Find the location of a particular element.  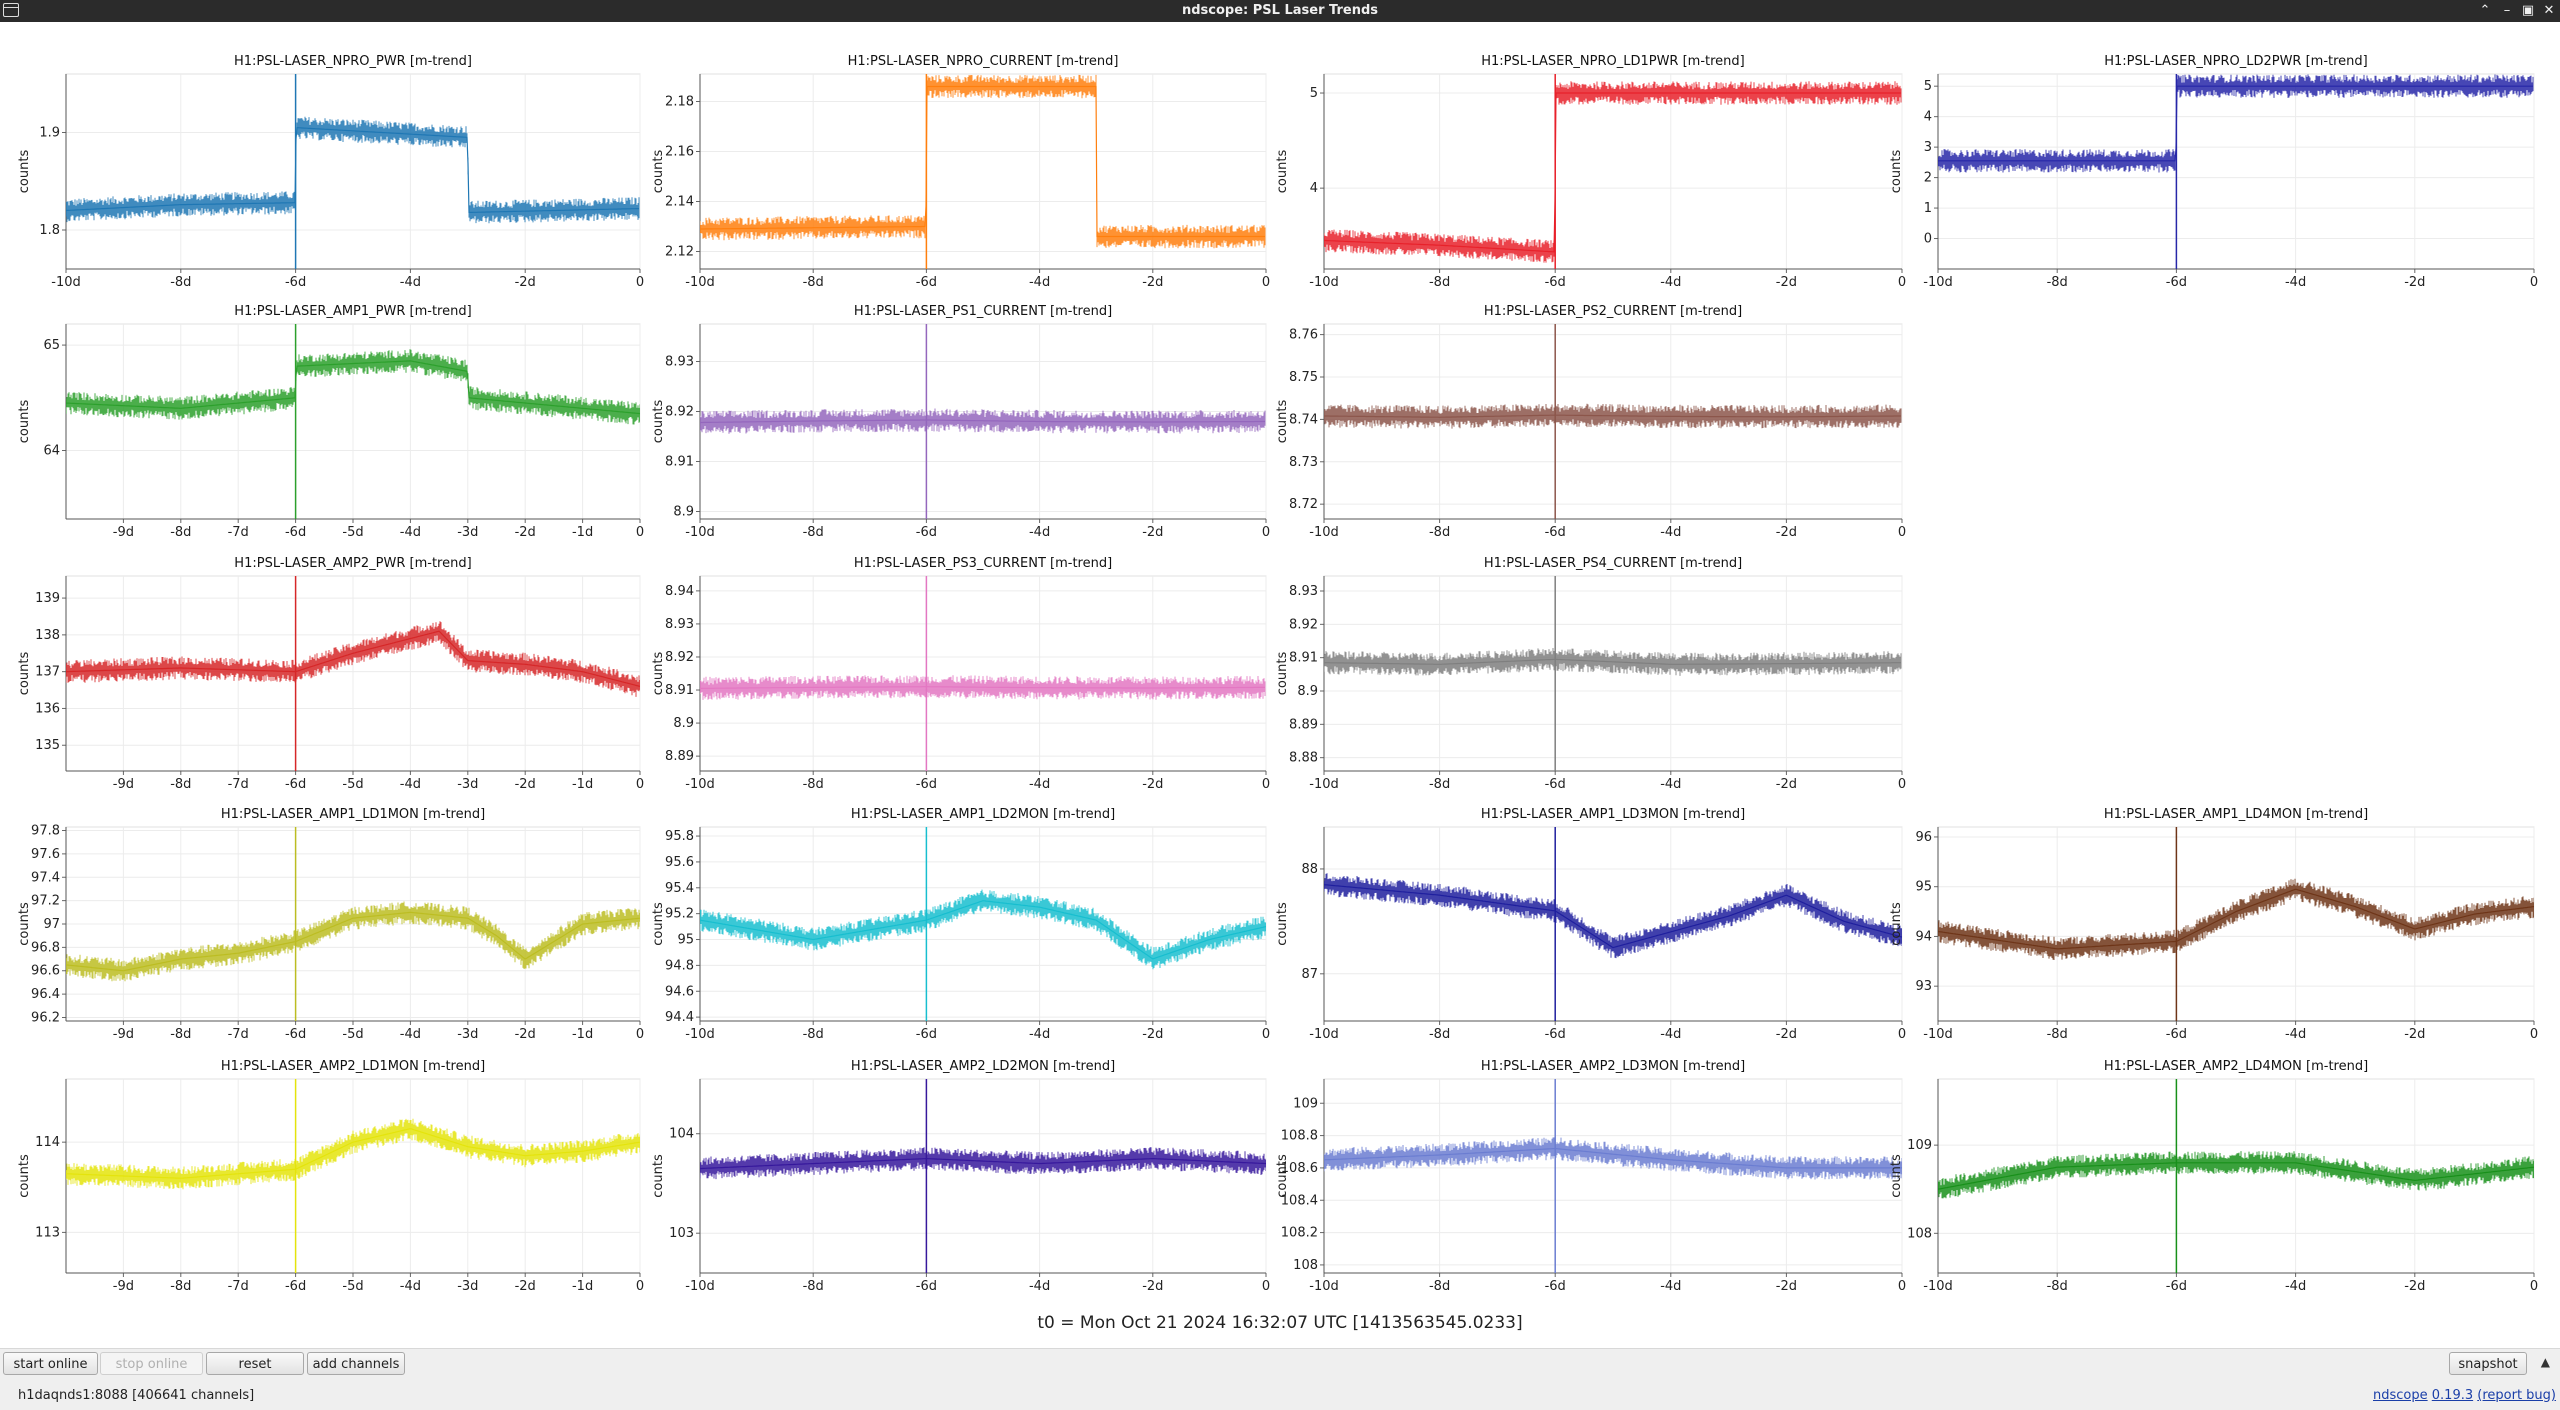

y-tick-label: 2.14 is located at coordinates (679, 202).